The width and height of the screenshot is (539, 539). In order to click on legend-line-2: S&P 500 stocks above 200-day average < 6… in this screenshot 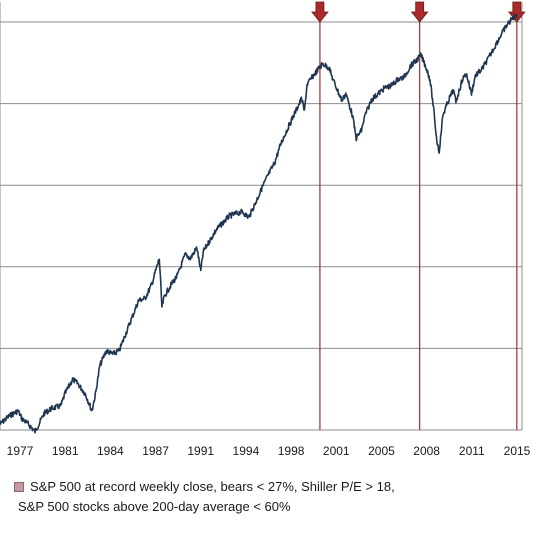, I will do `click(154, 506)`.